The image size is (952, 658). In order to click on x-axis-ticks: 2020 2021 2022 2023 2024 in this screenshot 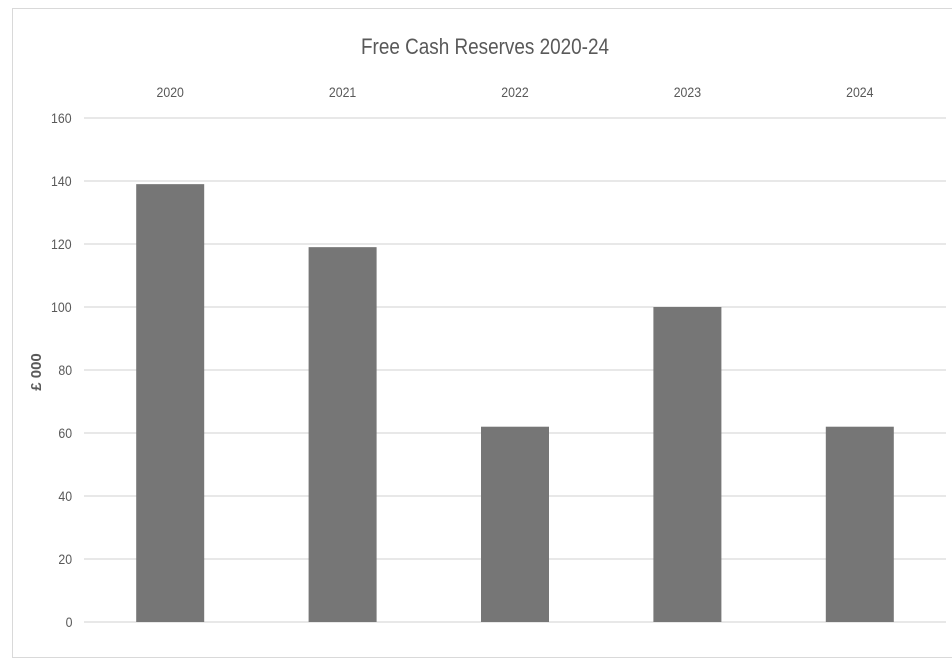, I will do `click(515, 92)`.